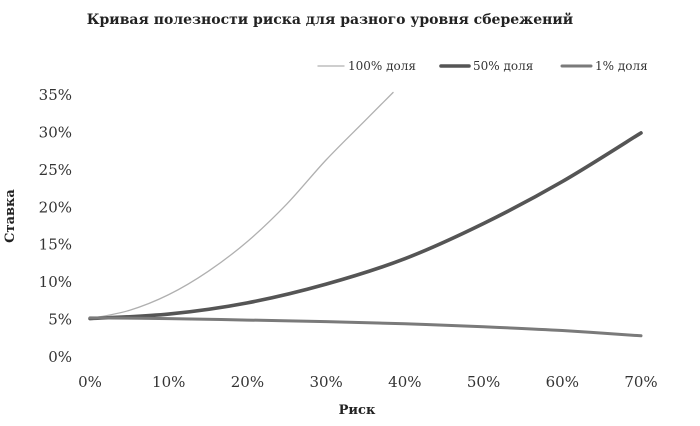 The width and height of the screenshot is (700, 426). I want to click on x-tick-label: 50%, so click(483, 382).